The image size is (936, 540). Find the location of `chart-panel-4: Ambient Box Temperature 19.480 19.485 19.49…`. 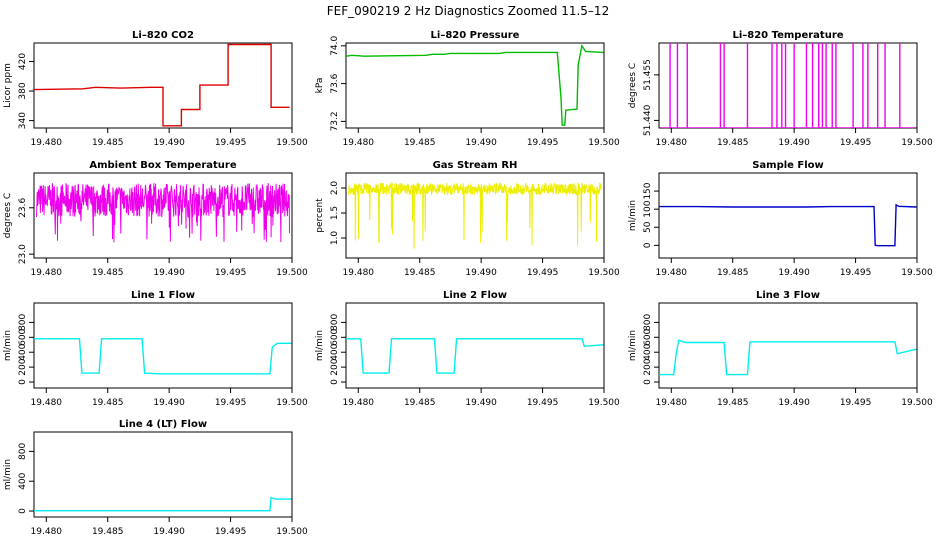

chart-panel-4: Ambient Box Temperature 19.480 19.485 19.49… is located at coordinates (155, 219).